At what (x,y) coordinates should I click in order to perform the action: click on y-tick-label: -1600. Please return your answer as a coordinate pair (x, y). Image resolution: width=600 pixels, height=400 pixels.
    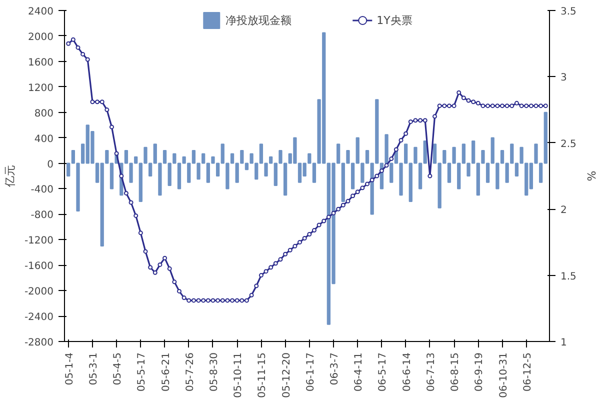
    Looking at the image, I should click on (39, 266).